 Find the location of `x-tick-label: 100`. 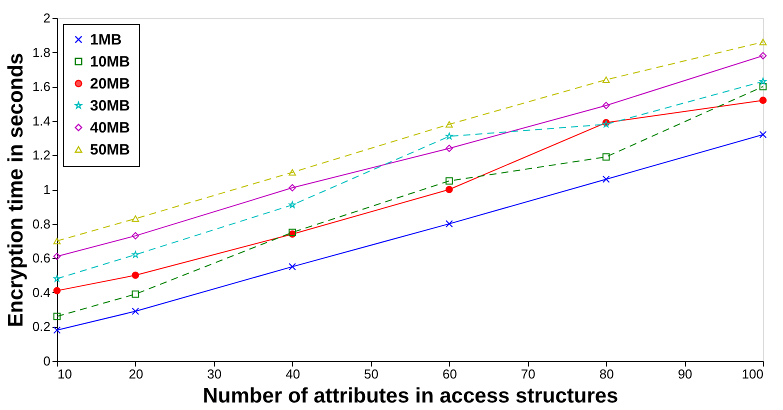

x-tick-label: 100 is located at coordinates (753, 374).